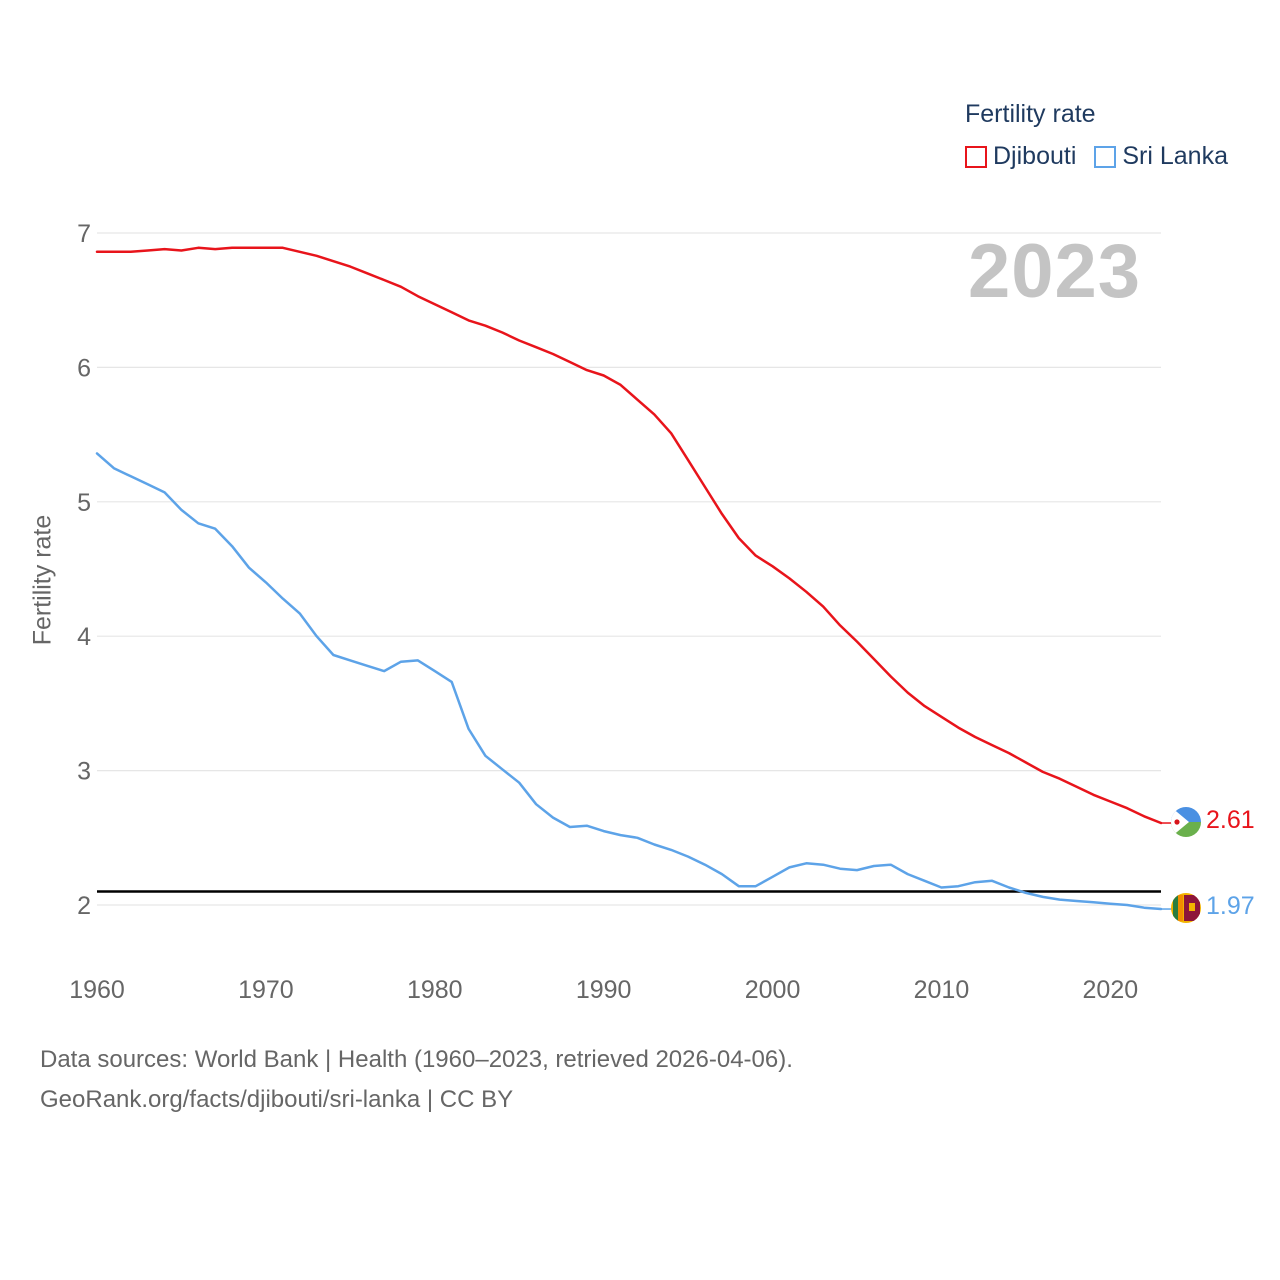  What do you see at coordinates (84, 772) in the screenshot?
I see `y-tick-label: 3` at bounding box center [84, 772].